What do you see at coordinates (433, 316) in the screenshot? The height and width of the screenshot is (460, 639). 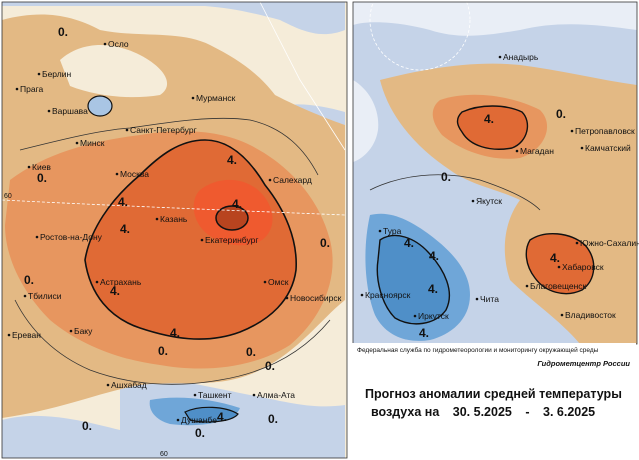 I see `right-city-label: Иркутск` at bounding box center [433, 316].